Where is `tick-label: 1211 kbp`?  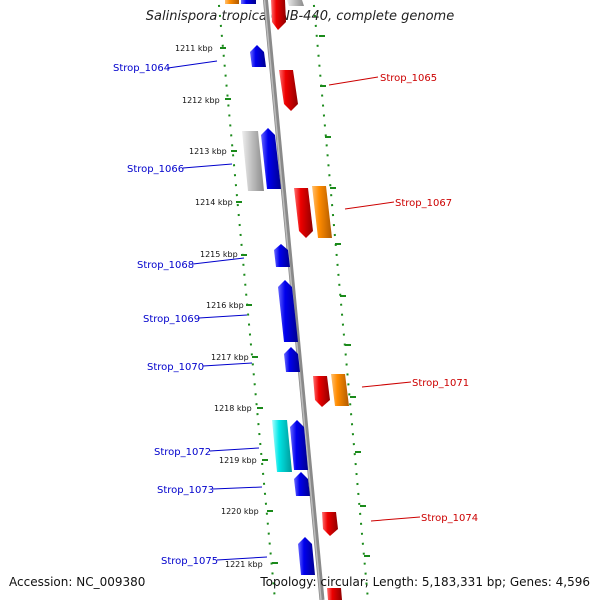 tick-label: 1211 kbp is located at coordinates (194, 48).